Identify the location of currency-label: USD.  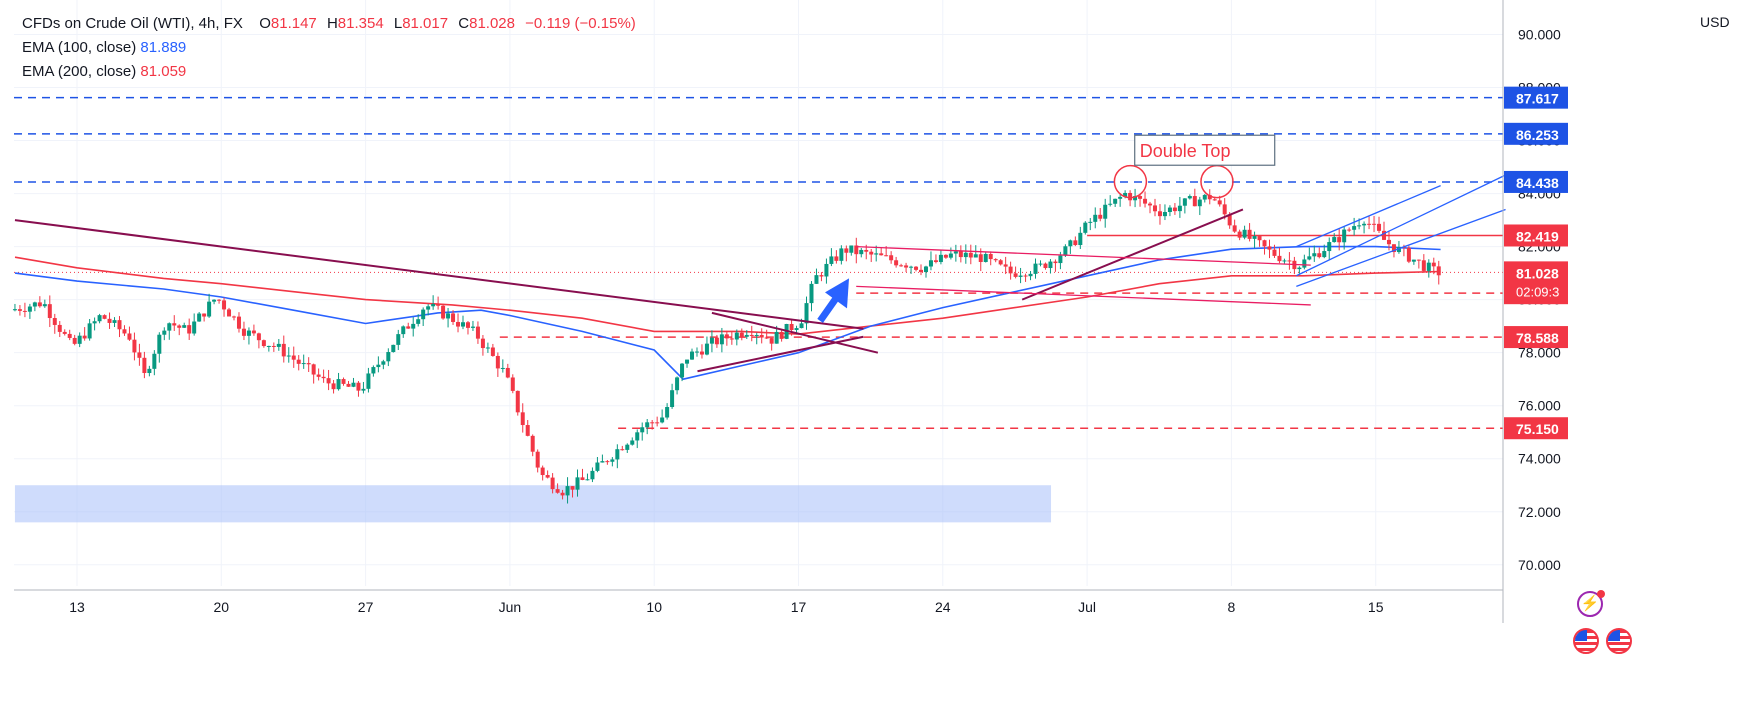
(1715, 22).